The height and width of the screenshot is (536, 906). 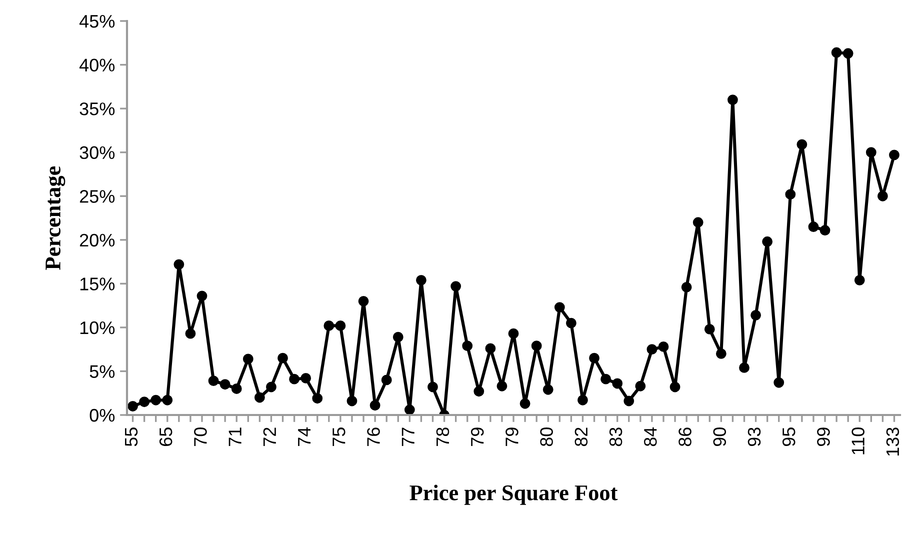 I want to click on y-tick-label: 45%, so click(x=97, y=21).